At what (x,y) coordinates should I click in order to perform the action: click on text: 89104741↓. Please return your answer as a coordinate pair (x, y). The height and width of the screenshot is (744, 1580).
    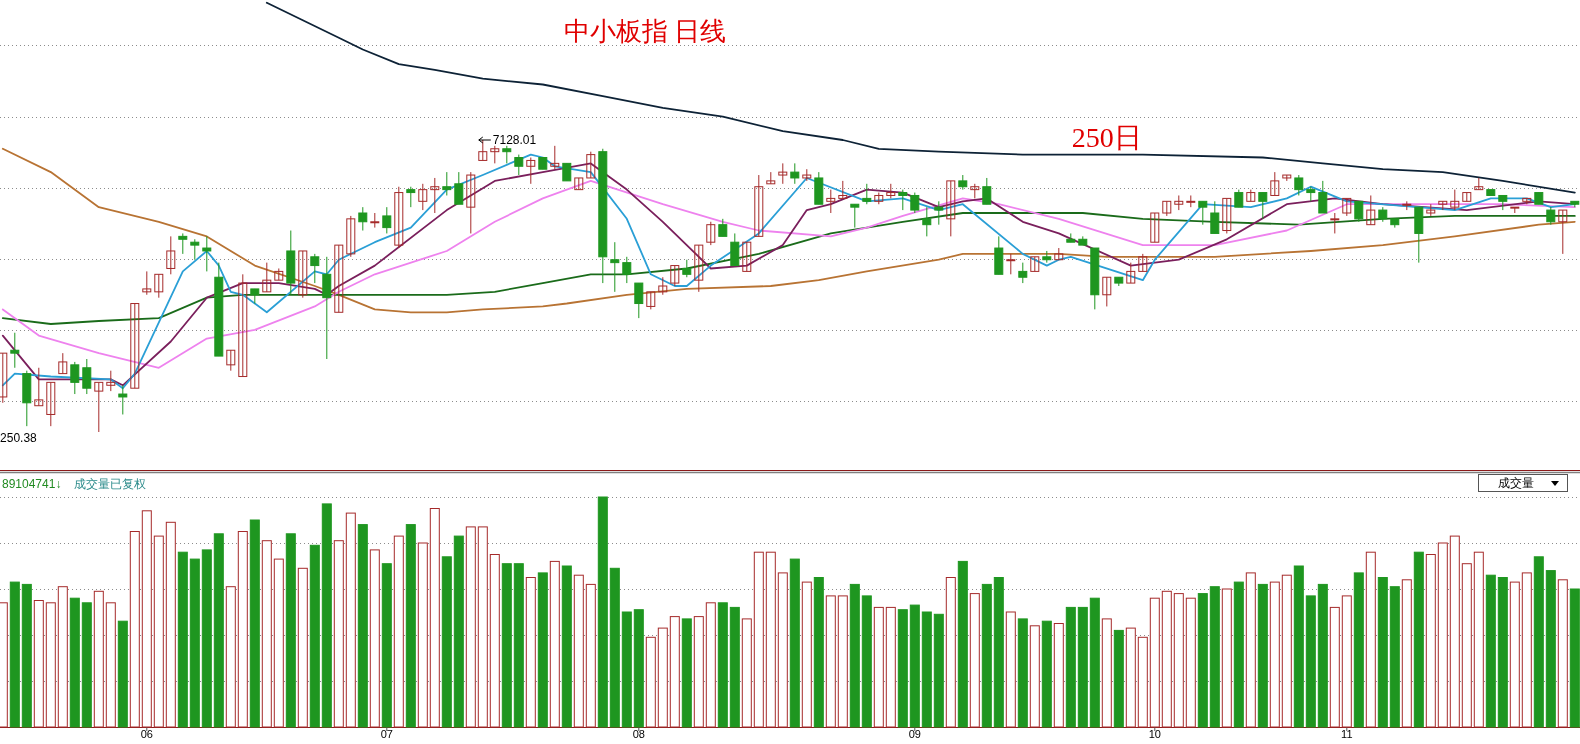
    Looking at the image, I should click on (32, 484).